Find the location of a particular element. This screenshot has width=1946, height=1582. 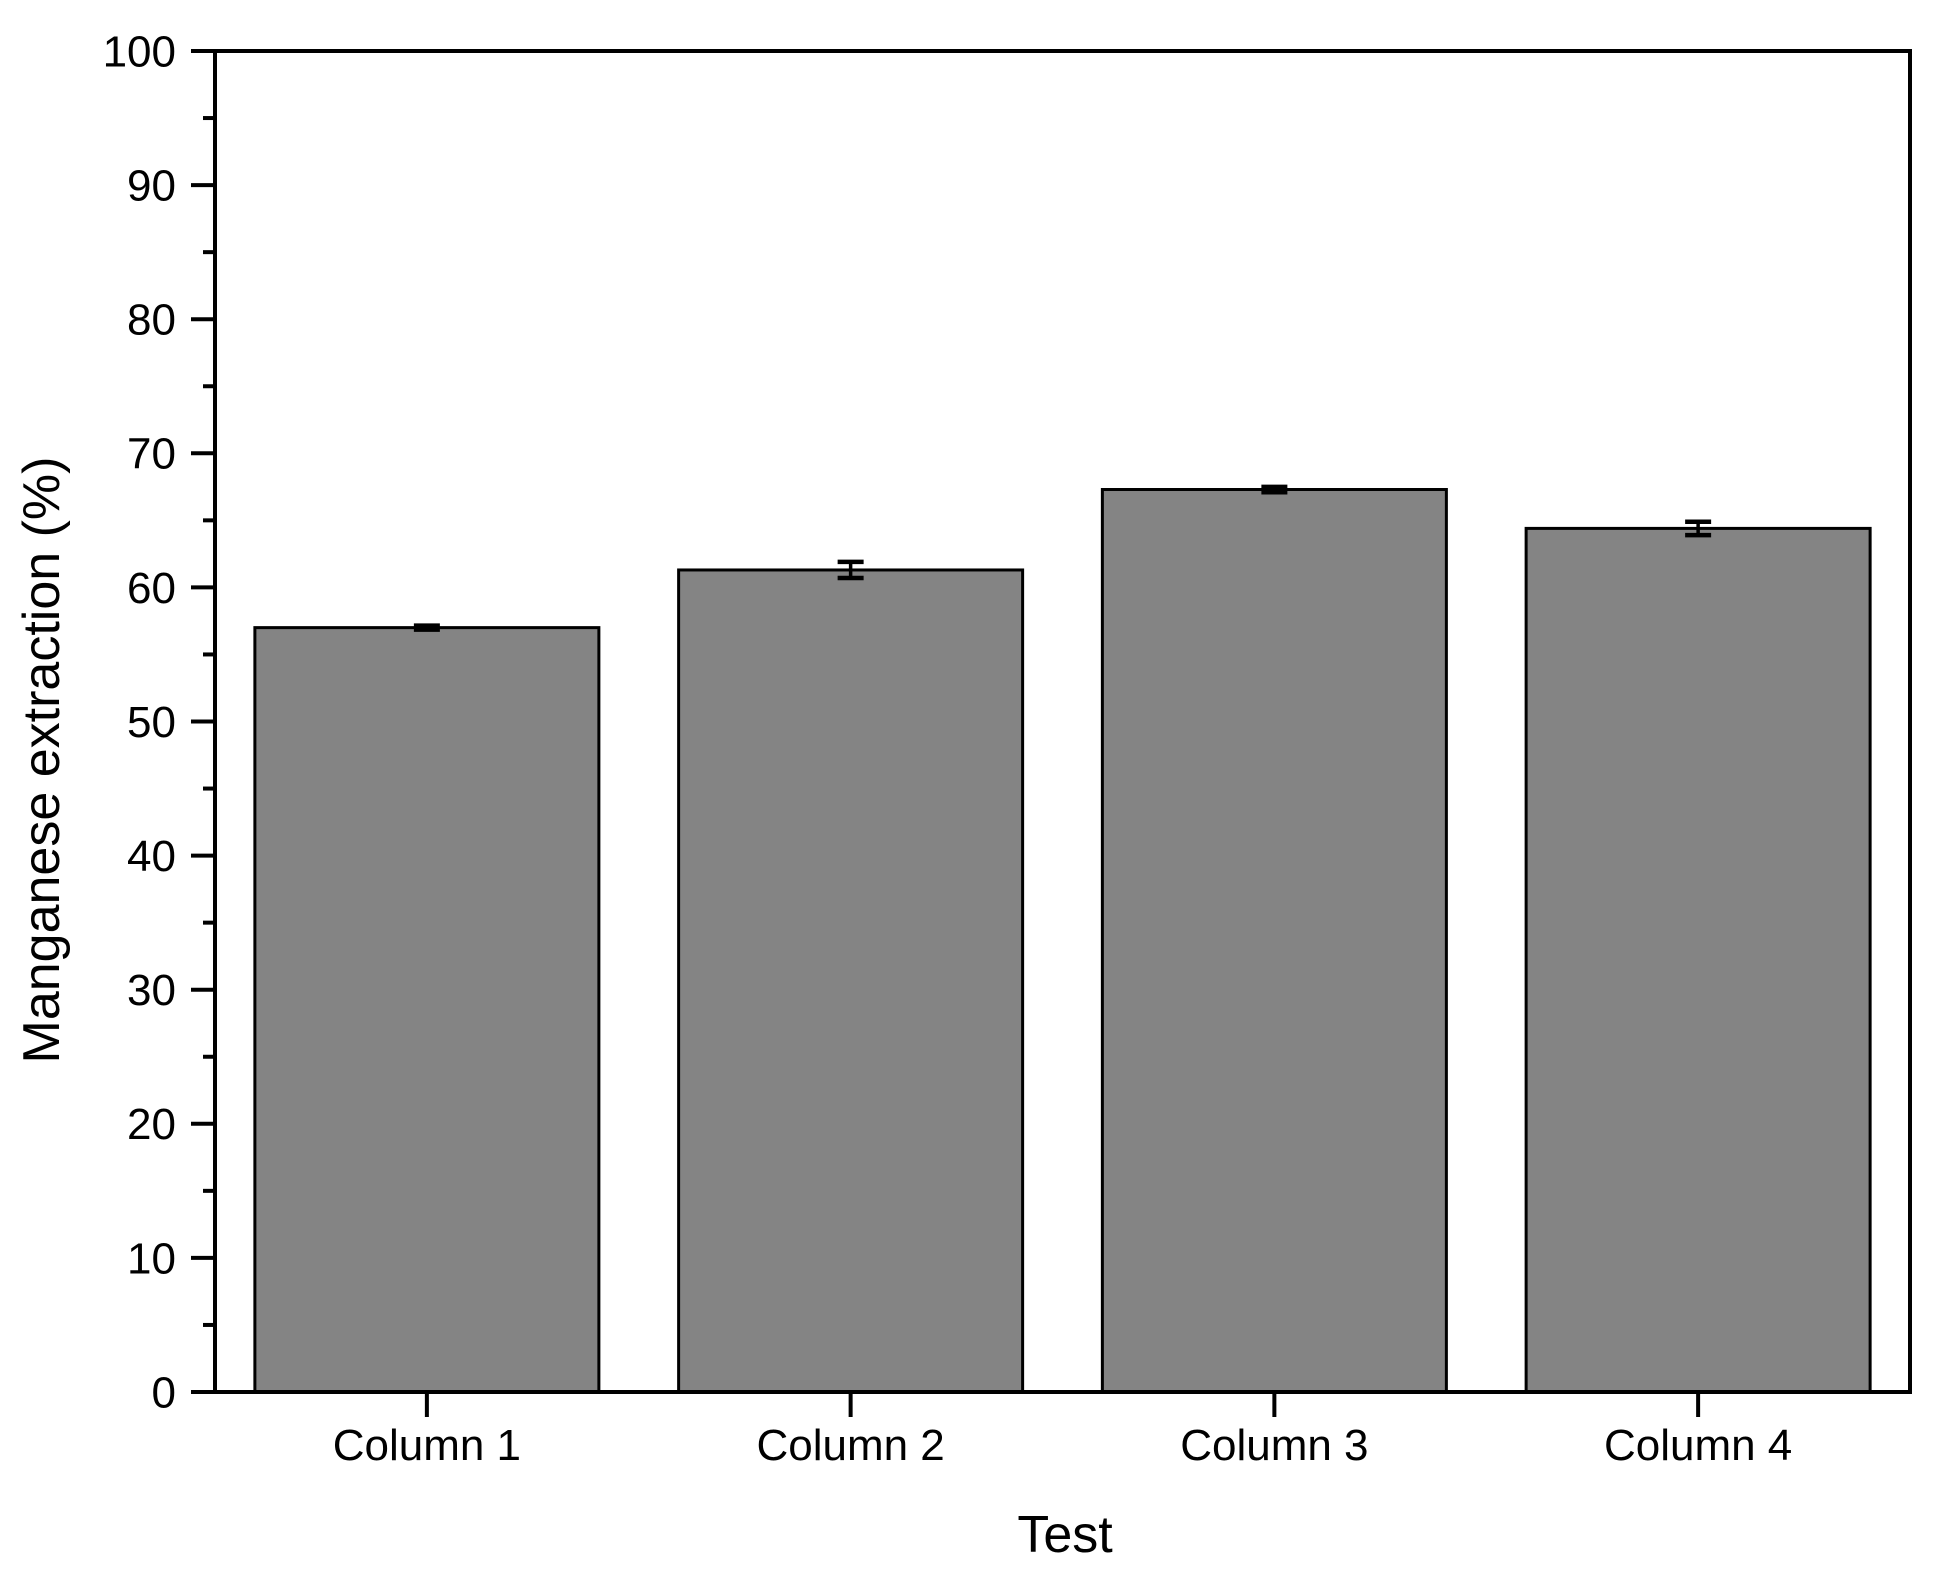

y-tick-label: 50 is located at coordinates (151, 722).